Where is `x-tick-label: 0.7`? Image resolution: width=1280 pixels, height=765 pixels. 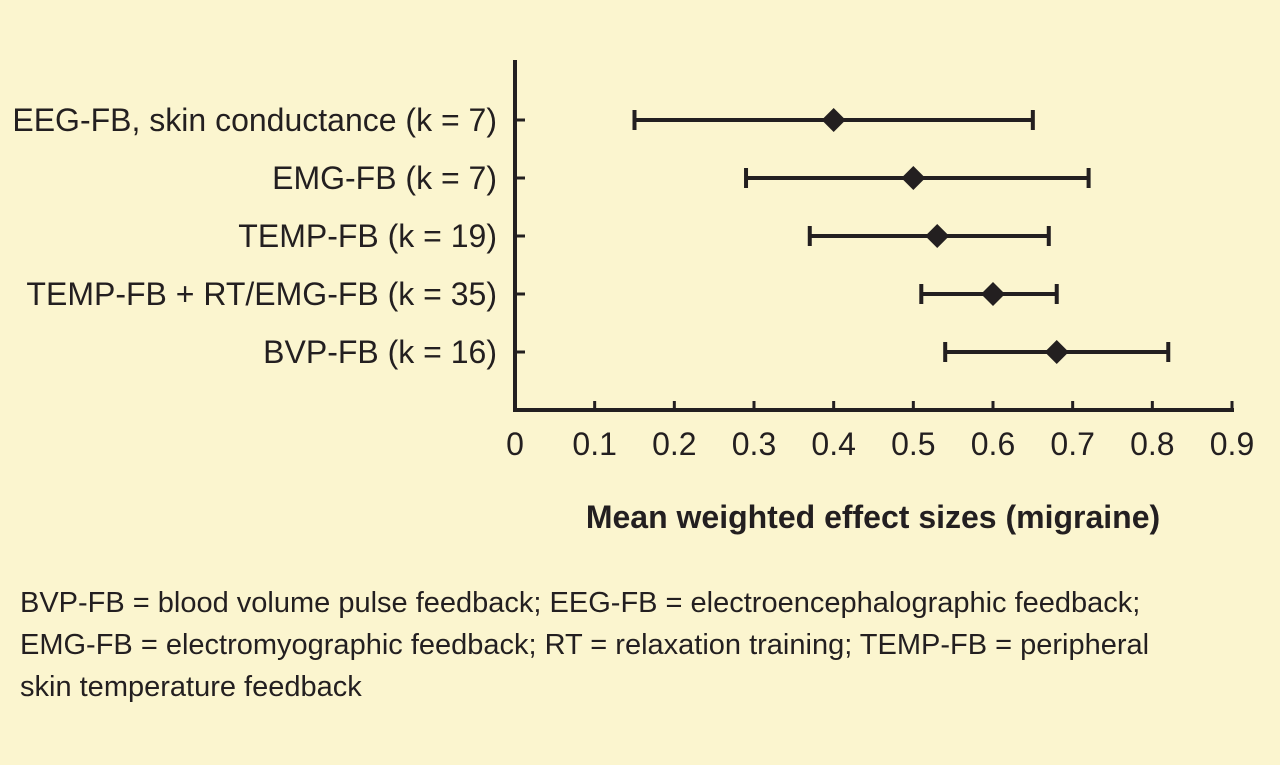 x-tick-label: 0.7 is located at coordinates (1072, 444).